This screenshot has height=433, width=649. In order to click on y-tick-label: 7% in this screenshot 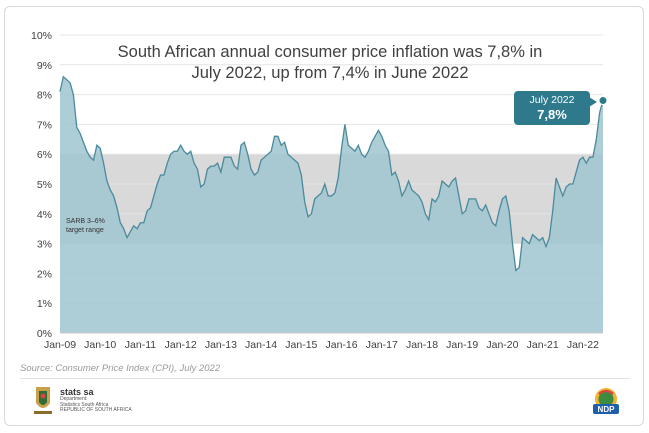, I will do `click(44, 125)`.